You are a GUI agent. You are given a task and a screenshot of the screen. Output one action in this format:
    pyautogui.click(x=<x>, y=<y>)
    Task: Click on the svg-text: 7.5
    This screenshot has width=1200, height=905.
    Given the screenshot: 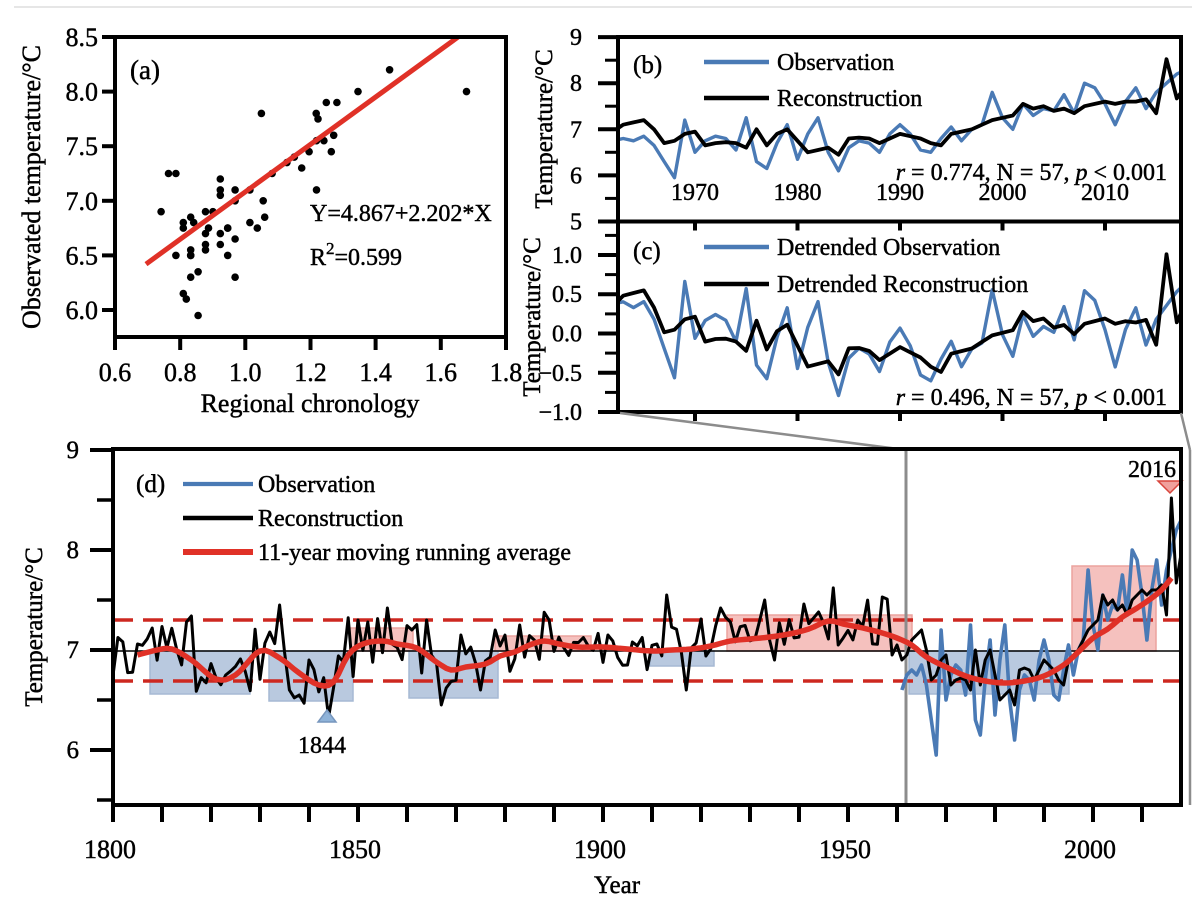 What is the action you would take?
    pyautogui.click(x=82, y=146)
    